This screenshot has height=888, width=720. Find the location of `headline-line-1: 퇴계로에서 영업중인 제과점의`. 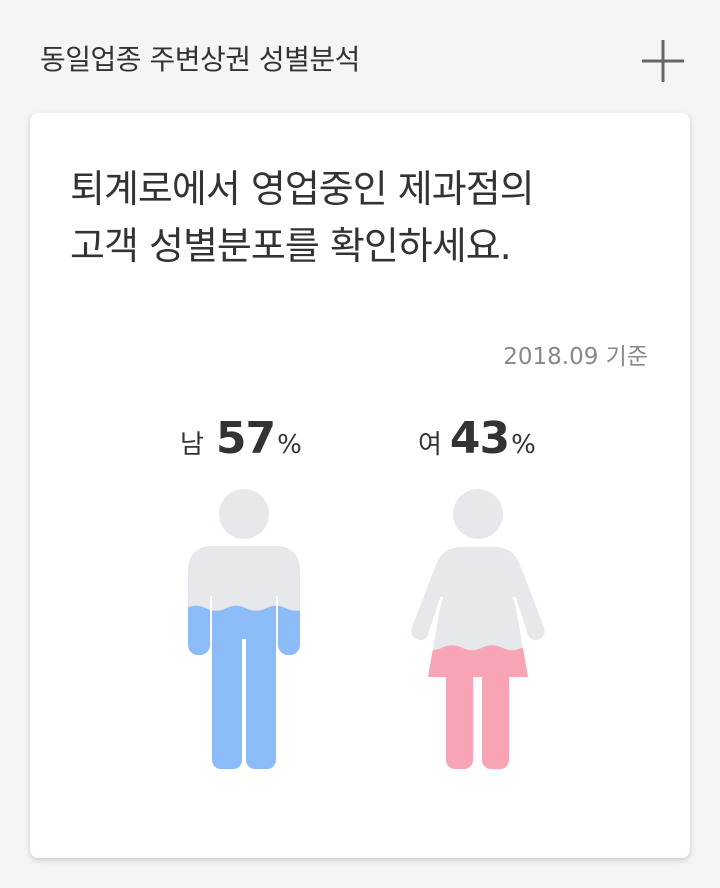

headline-line-1: 퇴계로에서 영업중인 제과점의 is located at coordinates (302, 189).